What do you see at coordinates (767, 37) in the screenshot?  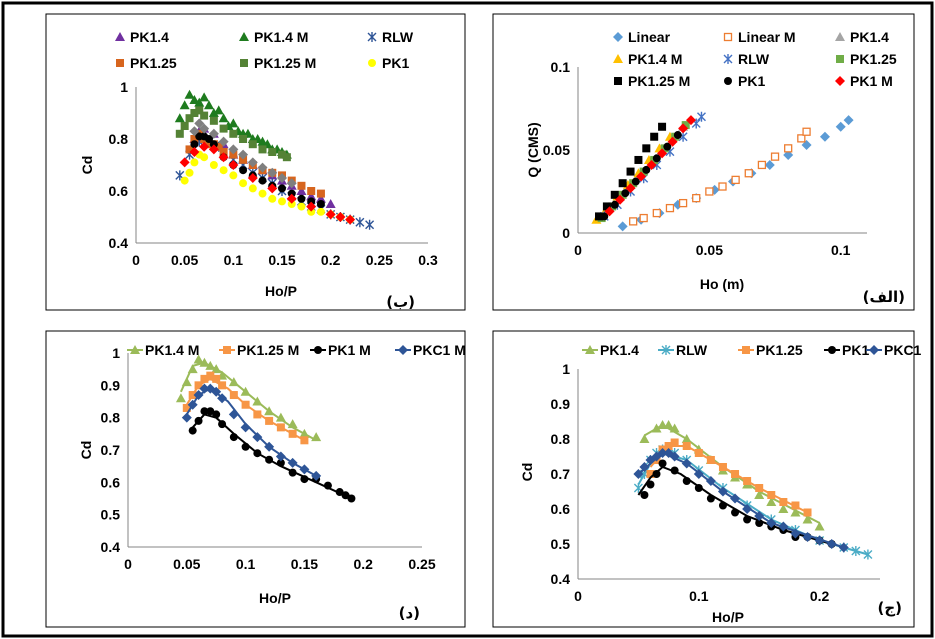 I see `legend-label: Linear M` at bounding box center [767, 37].